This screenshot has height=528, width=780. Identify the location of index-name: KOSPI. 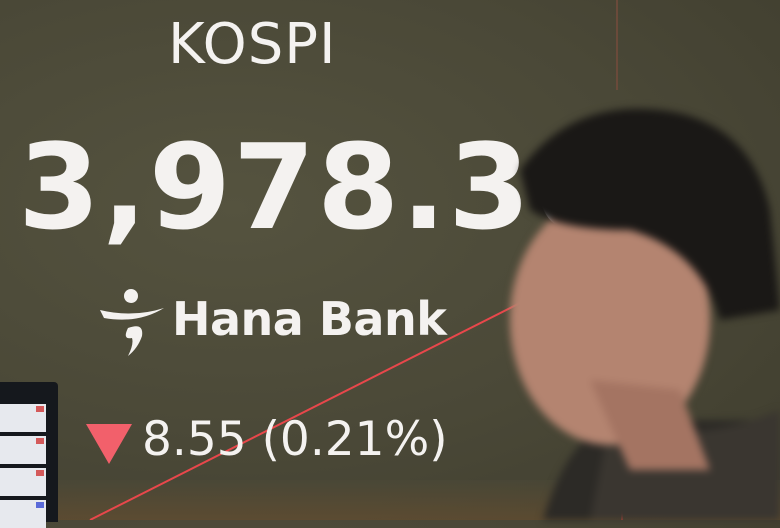
(252, 44).